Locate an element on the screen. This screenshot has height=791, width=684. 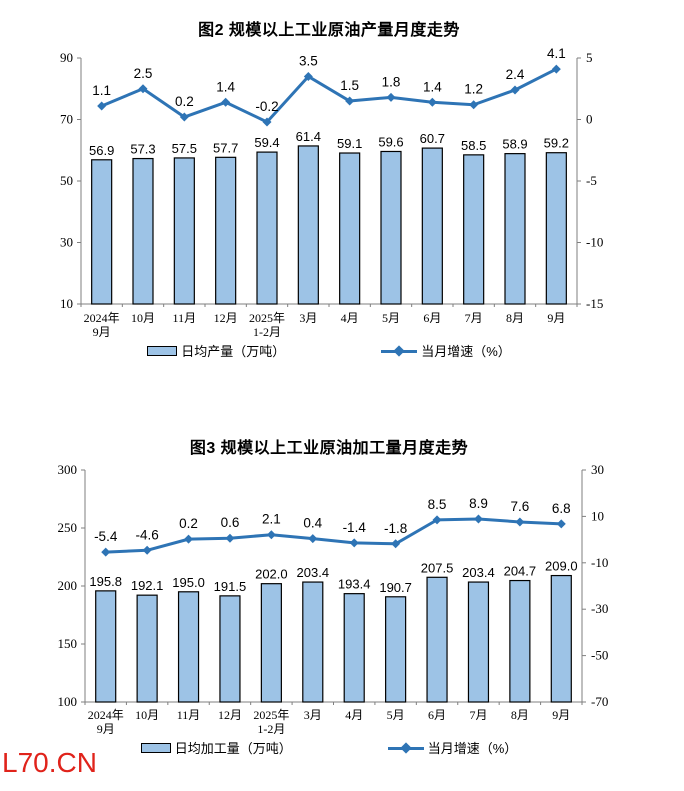
left-axis-tick-label: 300 is located at coordinates (68, 469).